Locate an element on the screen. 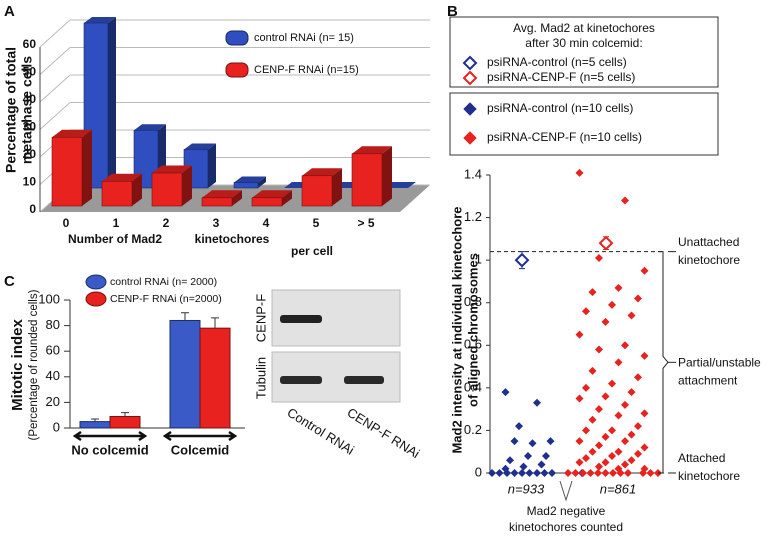 Image resolution: width=773 pixels, height=536 pixels. bracket is located at coordinates (663, 362).